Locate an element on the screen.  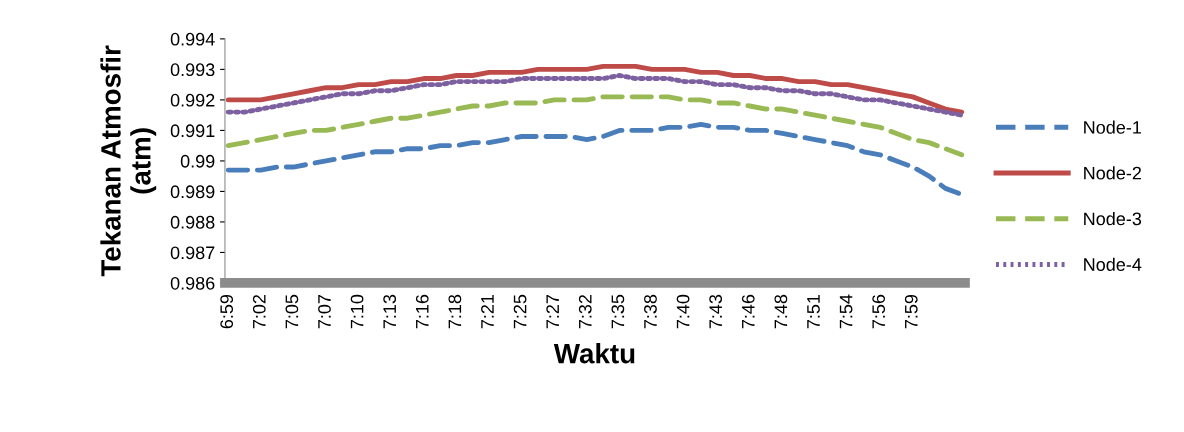
x-tick-label: 7:46 is located at coordinates (748, 311).